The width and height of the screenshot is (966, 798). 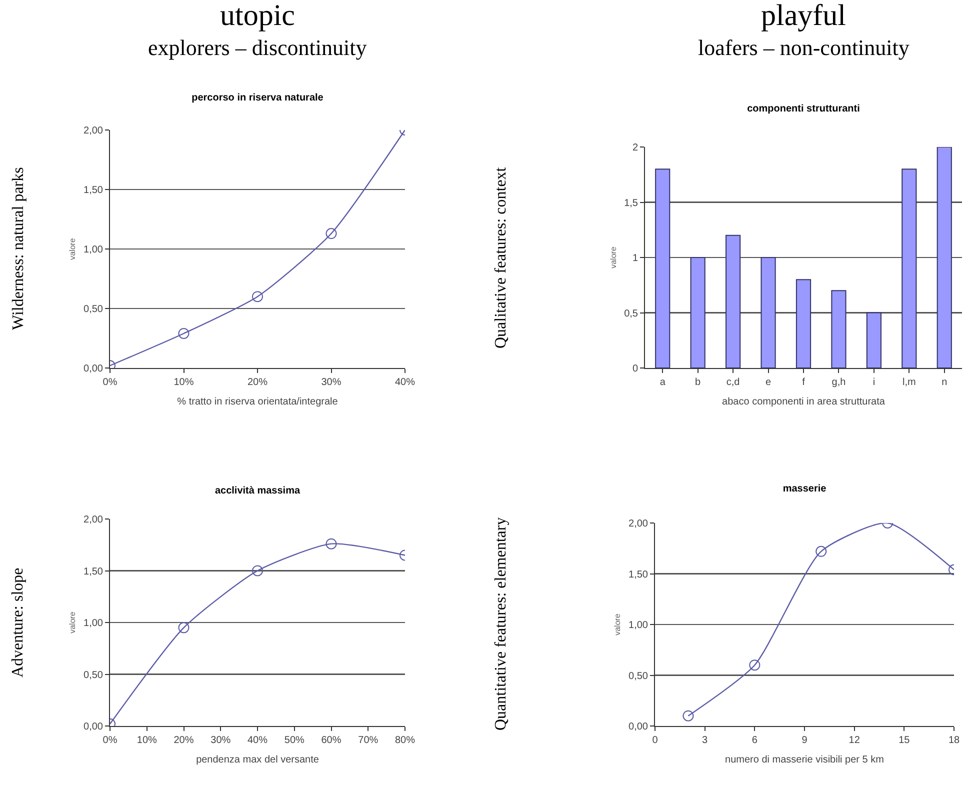 I want to click on x-tick-label: 0, so click(x=655, y=740).